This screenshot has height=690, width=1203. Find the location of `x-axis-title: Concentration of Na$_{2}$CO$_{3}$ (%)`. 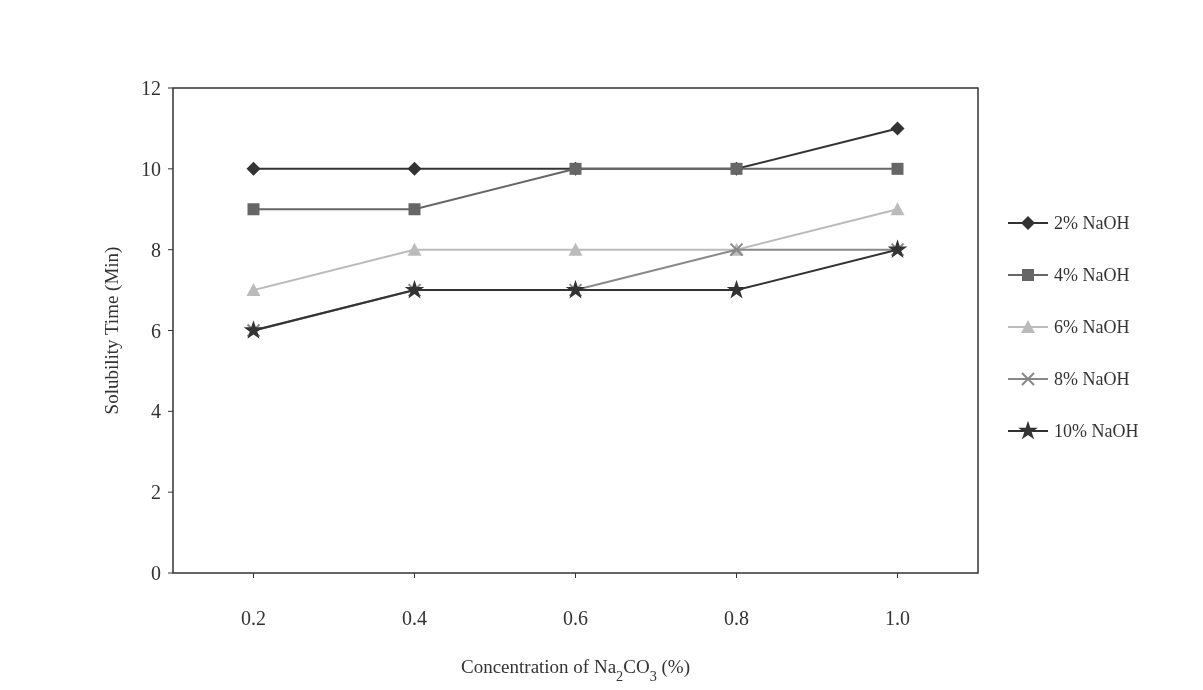

x-axis-title: Concentration of Na$_{2}$CO$_{3}$ (%) is located at coordinates (575, 670).